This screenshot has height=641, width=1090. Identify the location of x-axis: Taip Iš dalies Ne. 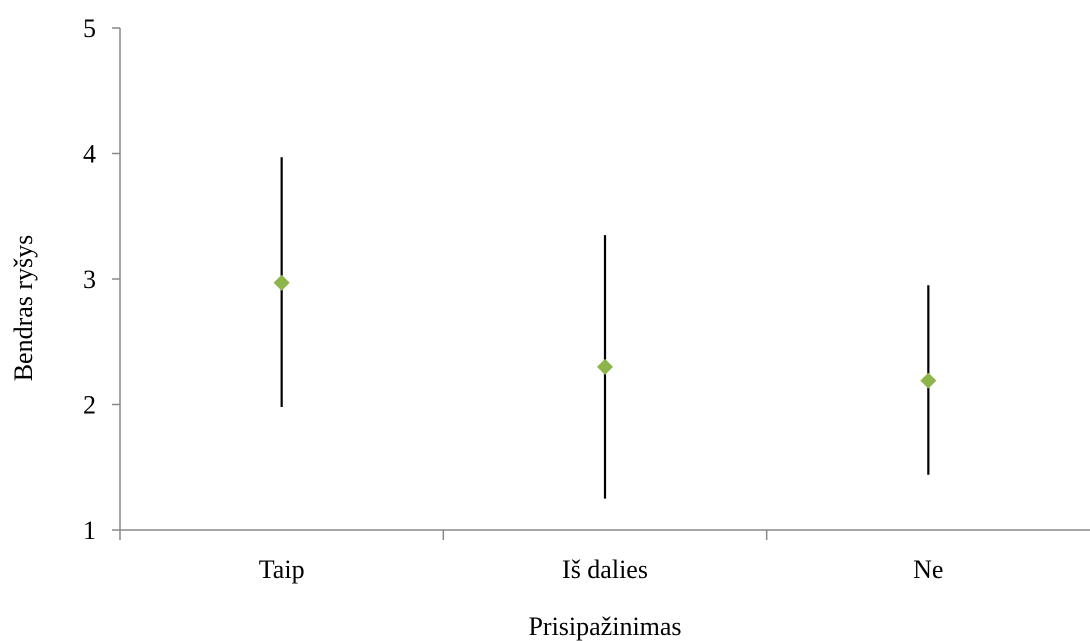
(604, 556).